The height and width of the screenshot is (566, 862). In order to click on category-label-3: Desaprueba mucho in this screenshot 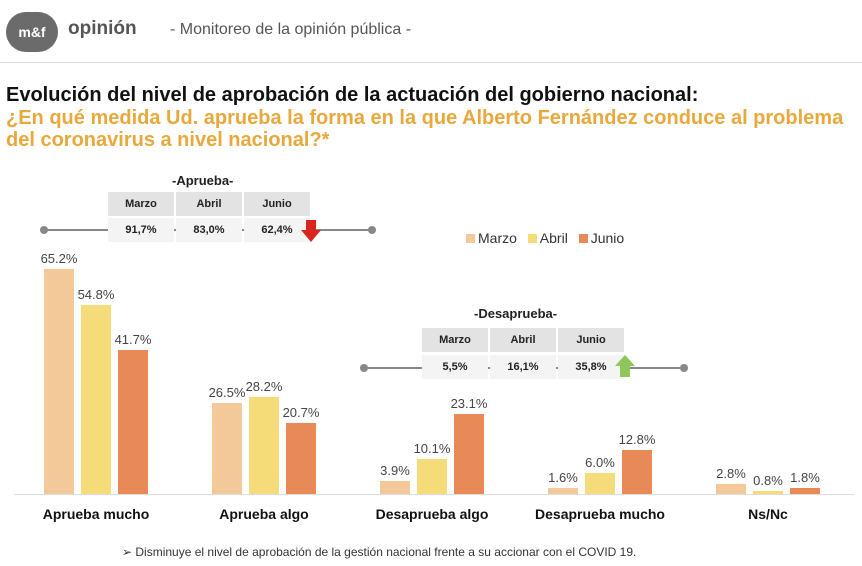, I will do `click(600, 514)`.